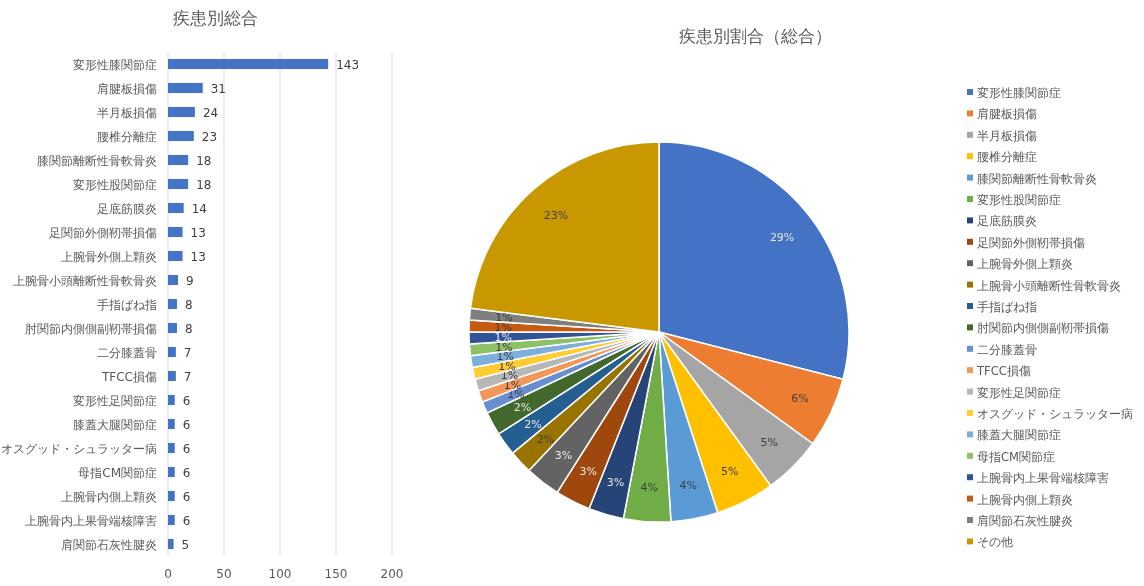 The image size is (1144, 586). I want to click on data-label: 23%, so click(556, 216).